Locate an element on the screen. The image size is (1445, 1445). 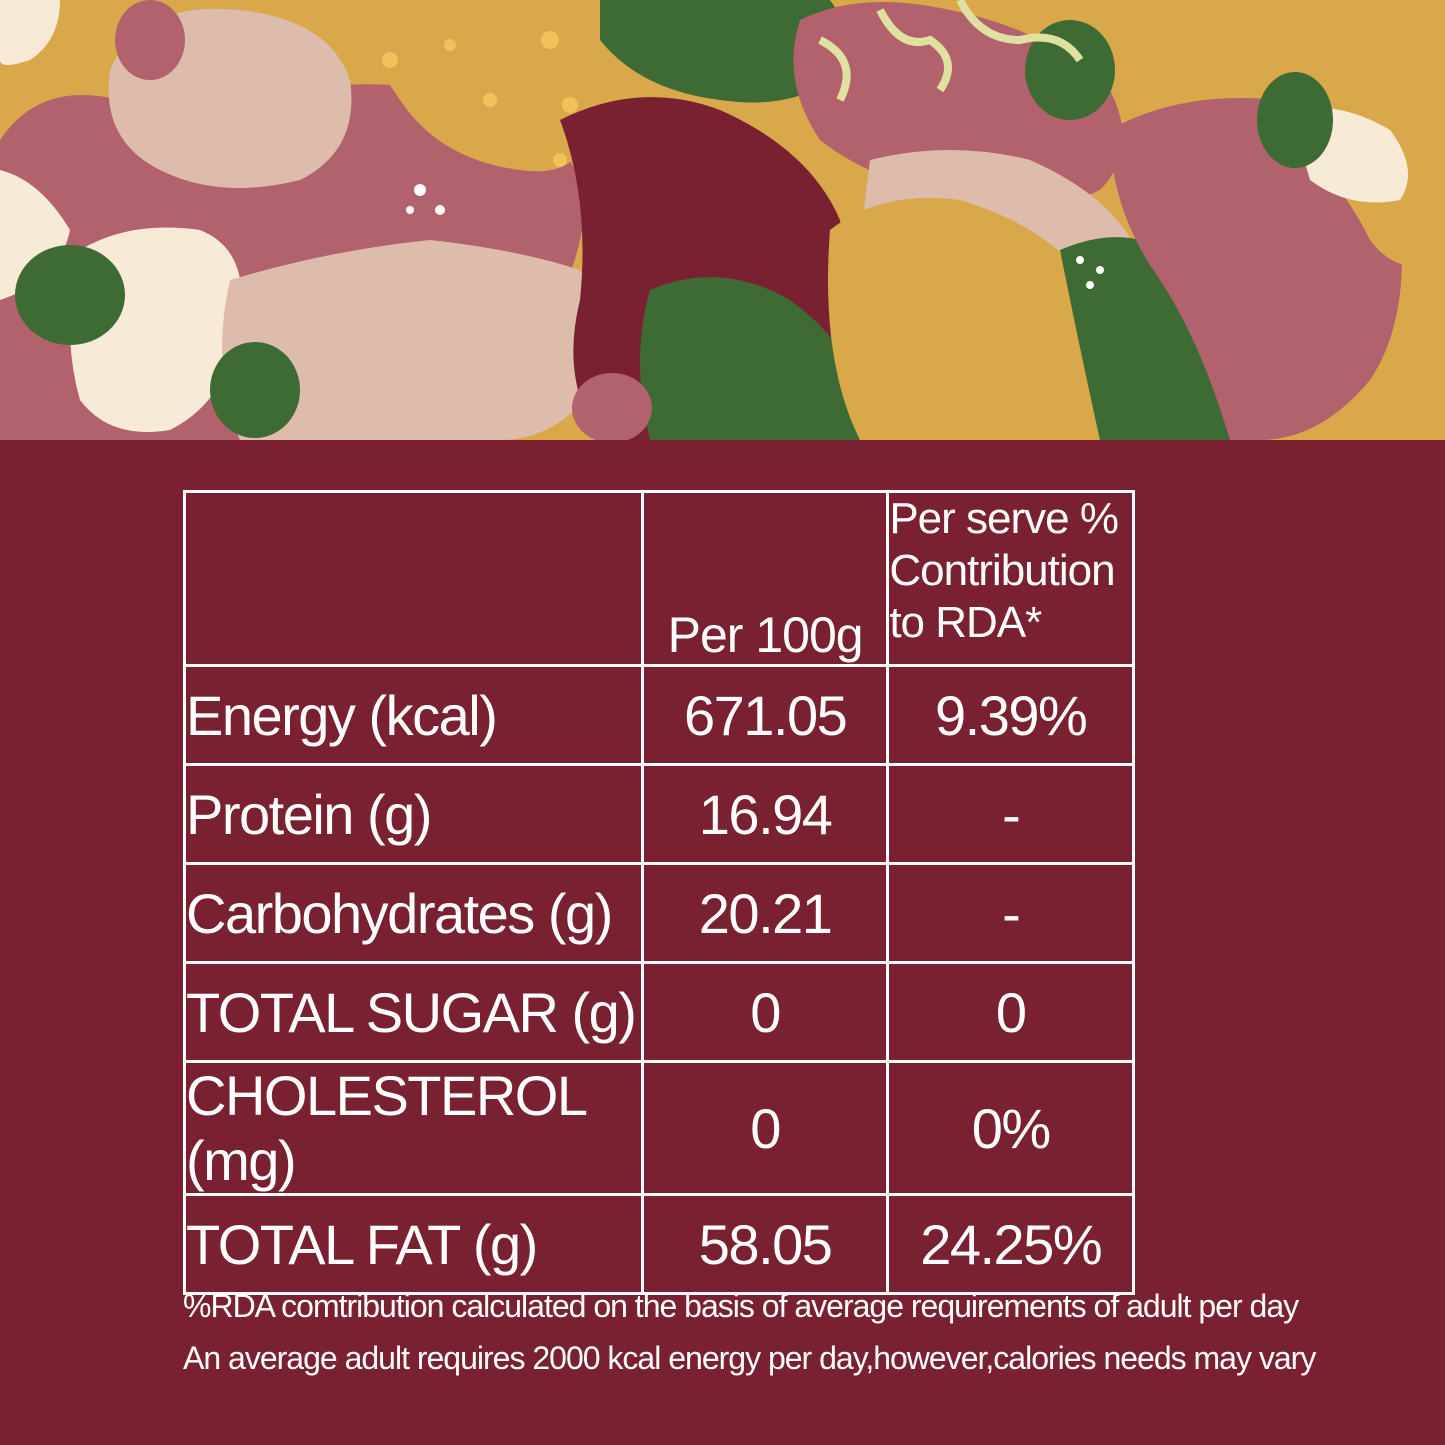
header-rda-line3: to RDA* is located at coordinates (965, 622).